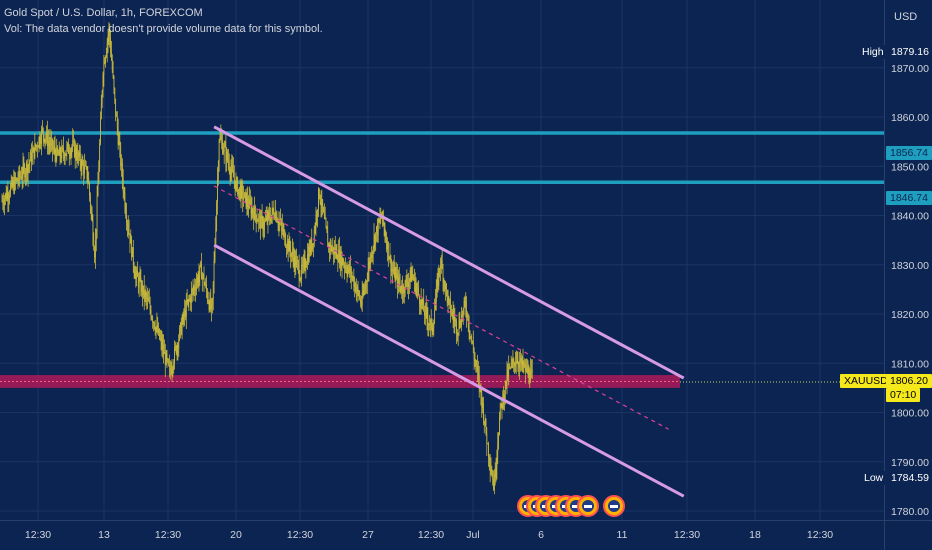 The width and height of the screenshot is (932, 550). What do you see at coordinates (236, 535) in the screenshot?
I see `x-tick-label: 20` at bounding box center [236, 535].